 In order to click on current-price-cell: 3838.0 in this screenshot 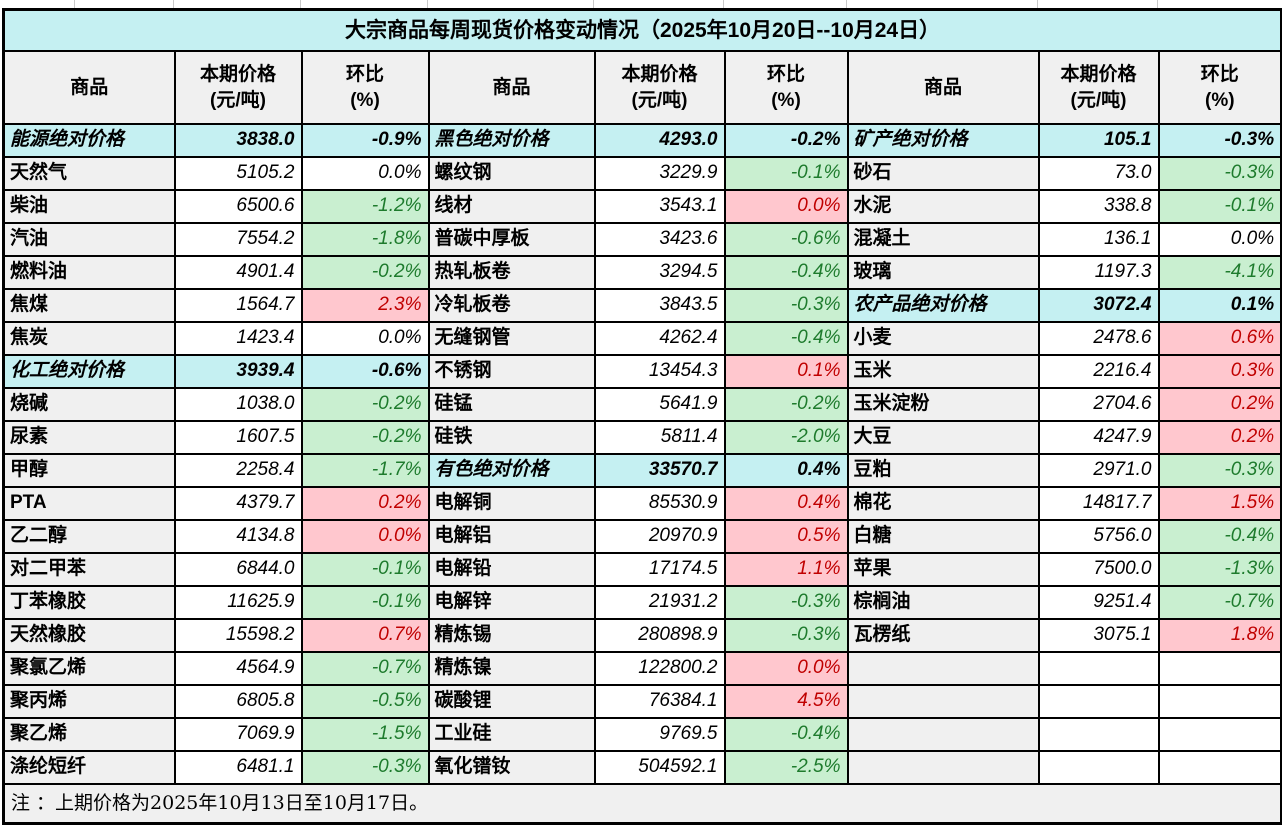, I will do `click(238, 140)`.